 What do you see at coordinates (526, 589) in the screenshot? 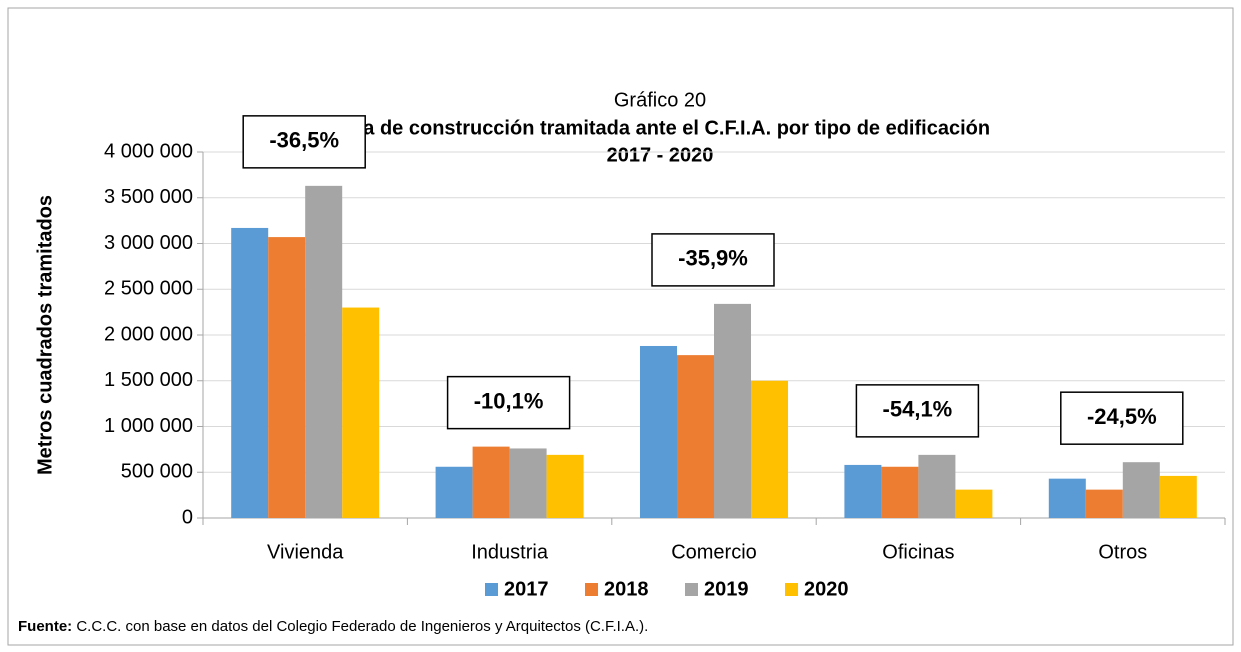
I see `legend-label: 2017` at bounding box center [526, 589].